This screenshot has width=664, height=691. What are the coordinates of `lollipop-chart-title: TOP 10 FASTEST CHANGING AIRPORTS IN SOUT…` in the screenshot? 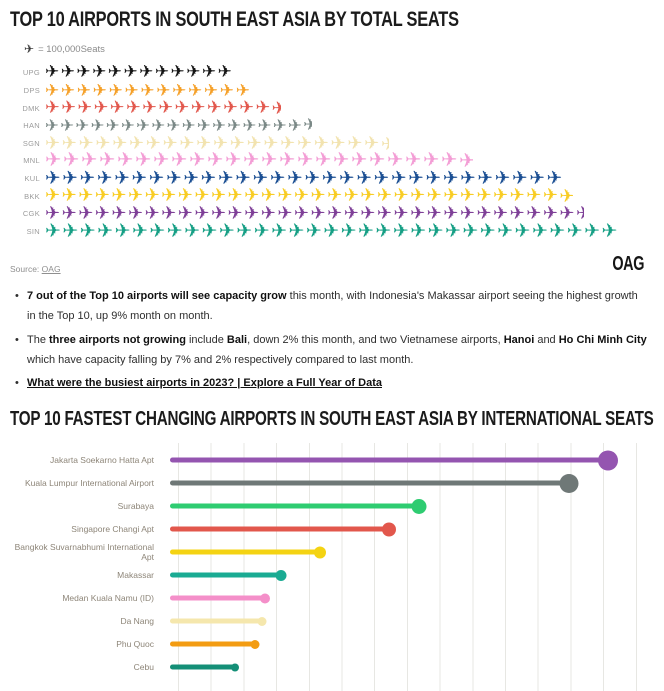 It's located at (332, 418).